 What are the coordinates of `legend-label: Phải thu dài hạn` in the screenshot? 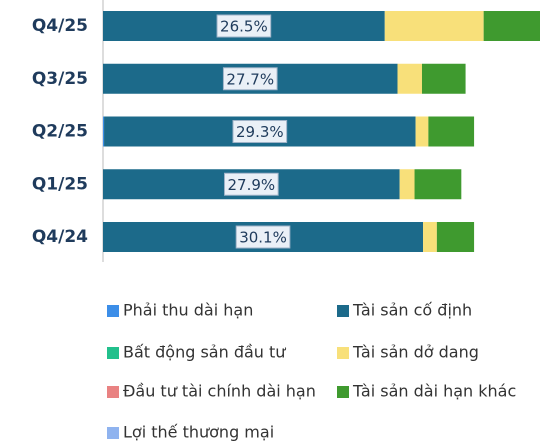 It's located at (188, 310).